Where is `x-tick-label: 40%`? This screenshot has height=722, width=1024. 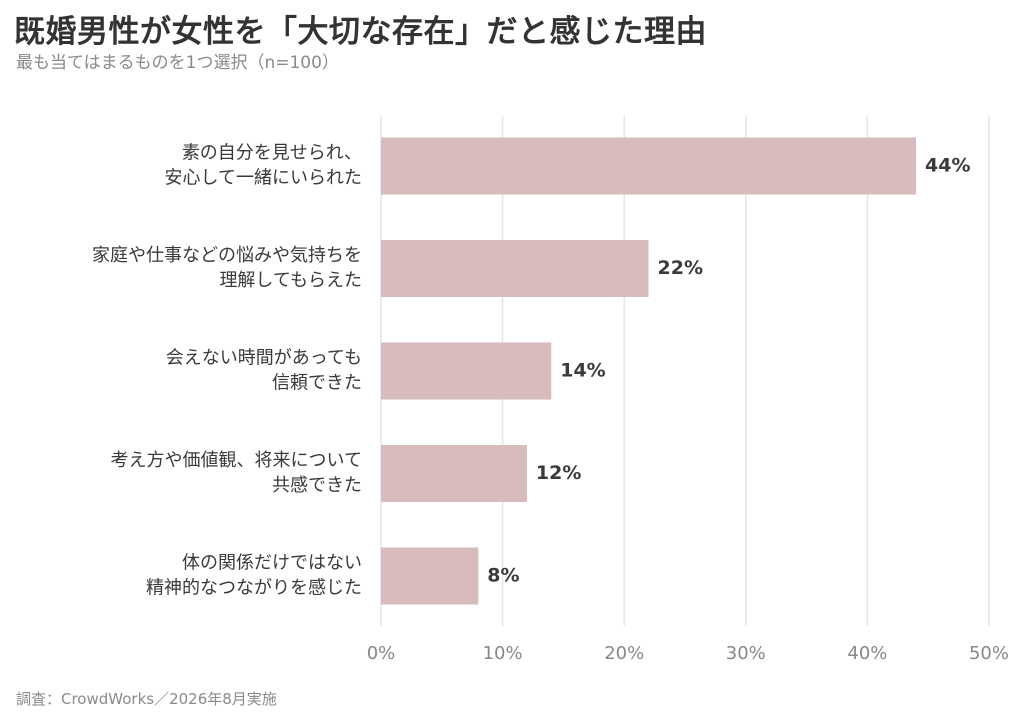 x-tick-label: 40% is located at coordinates (867, 653).